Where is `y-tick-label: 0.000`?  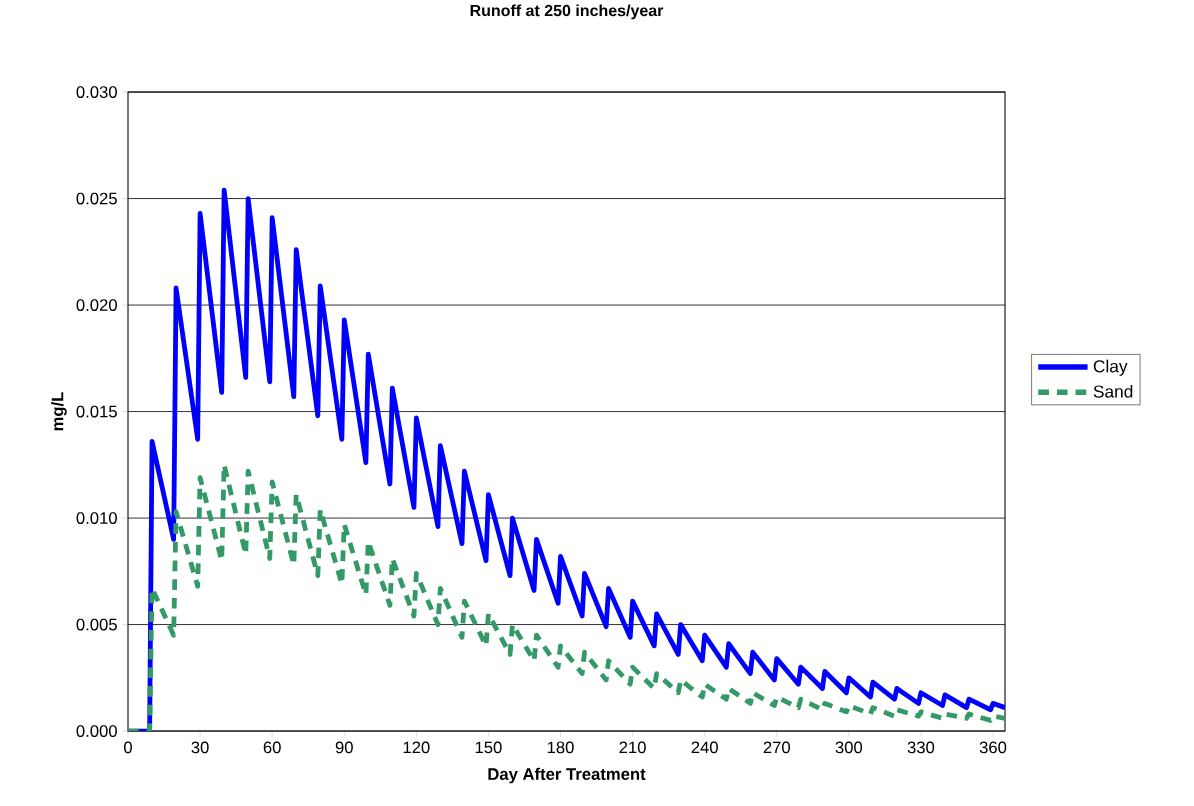
y-tick-label: 0.000 is located at coordinates (96, 731).